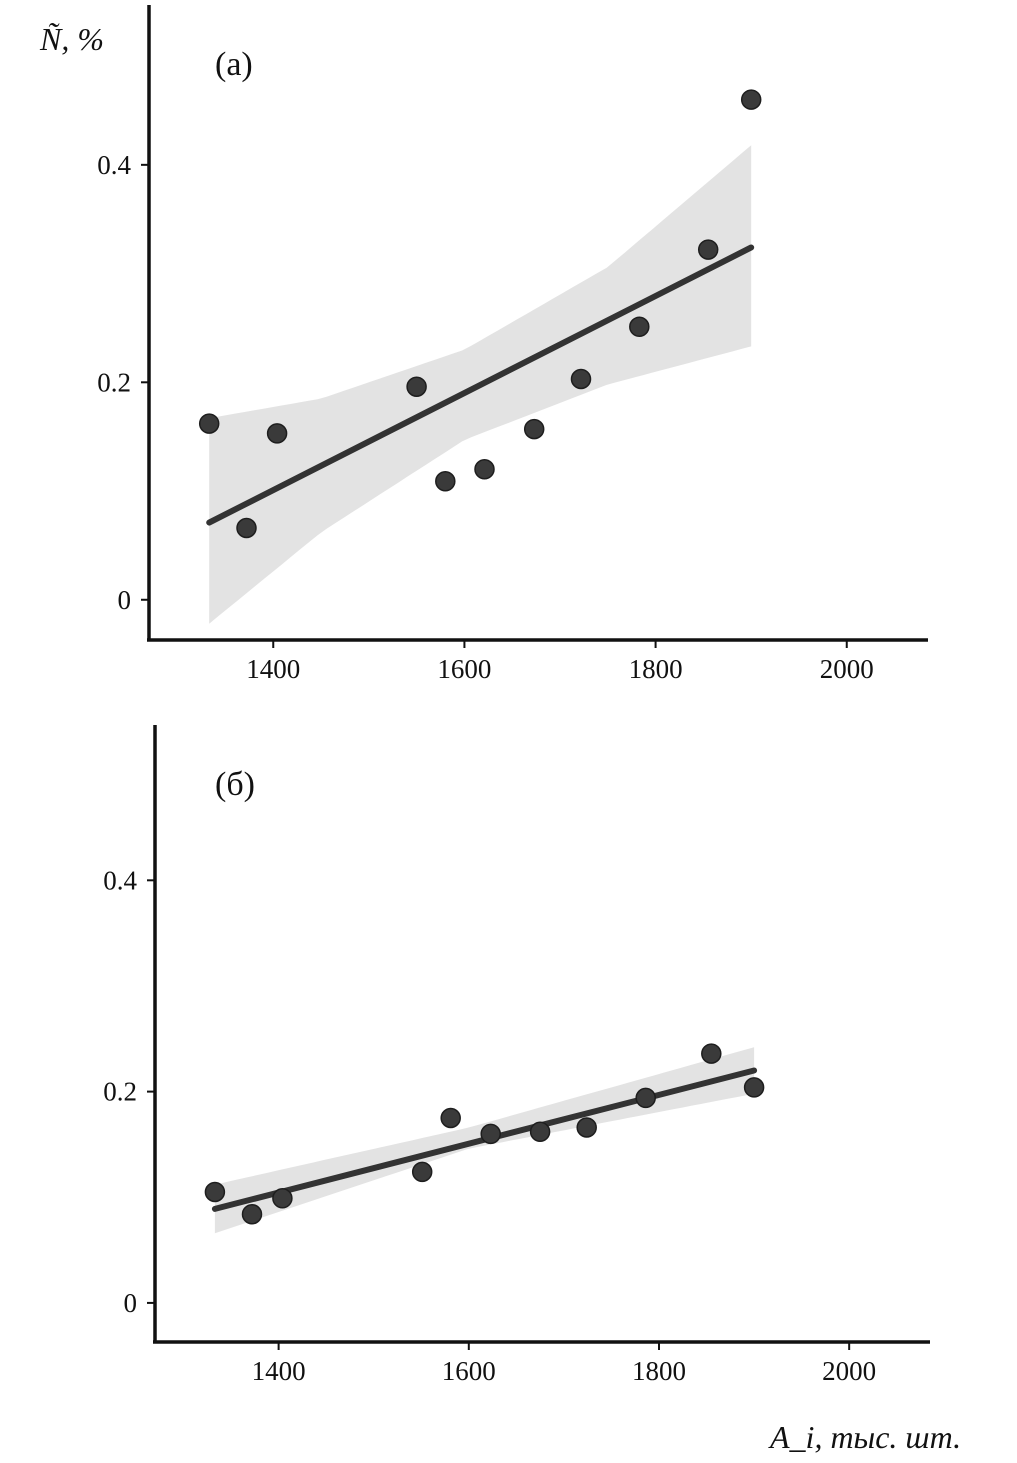 The width and height of the screenshot is (1017, 1463). What do you see at coordinates (235, 784) in the screenshot?
I see `panel-label-b: (б)` at bounding box center [235, 784].